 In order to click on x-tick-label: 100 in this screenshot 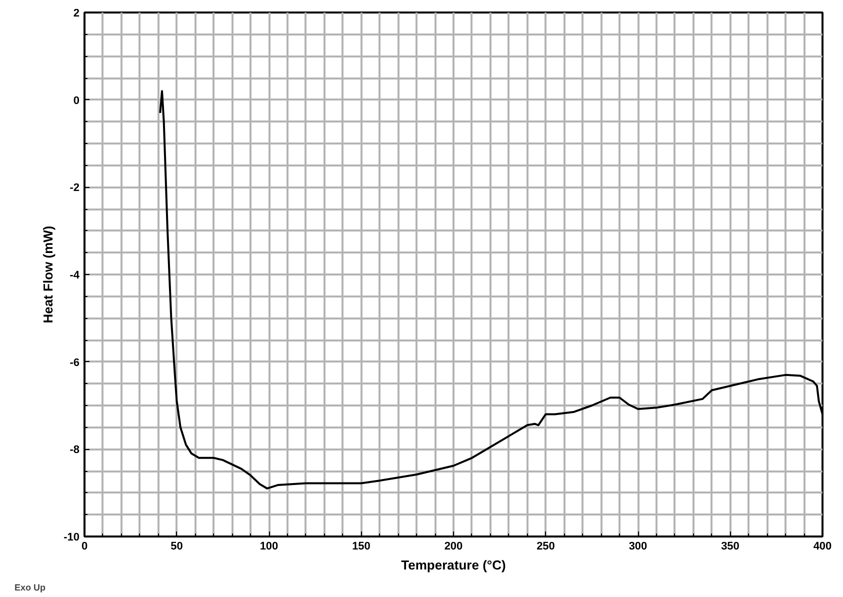, I will do `click(269, 546)`.